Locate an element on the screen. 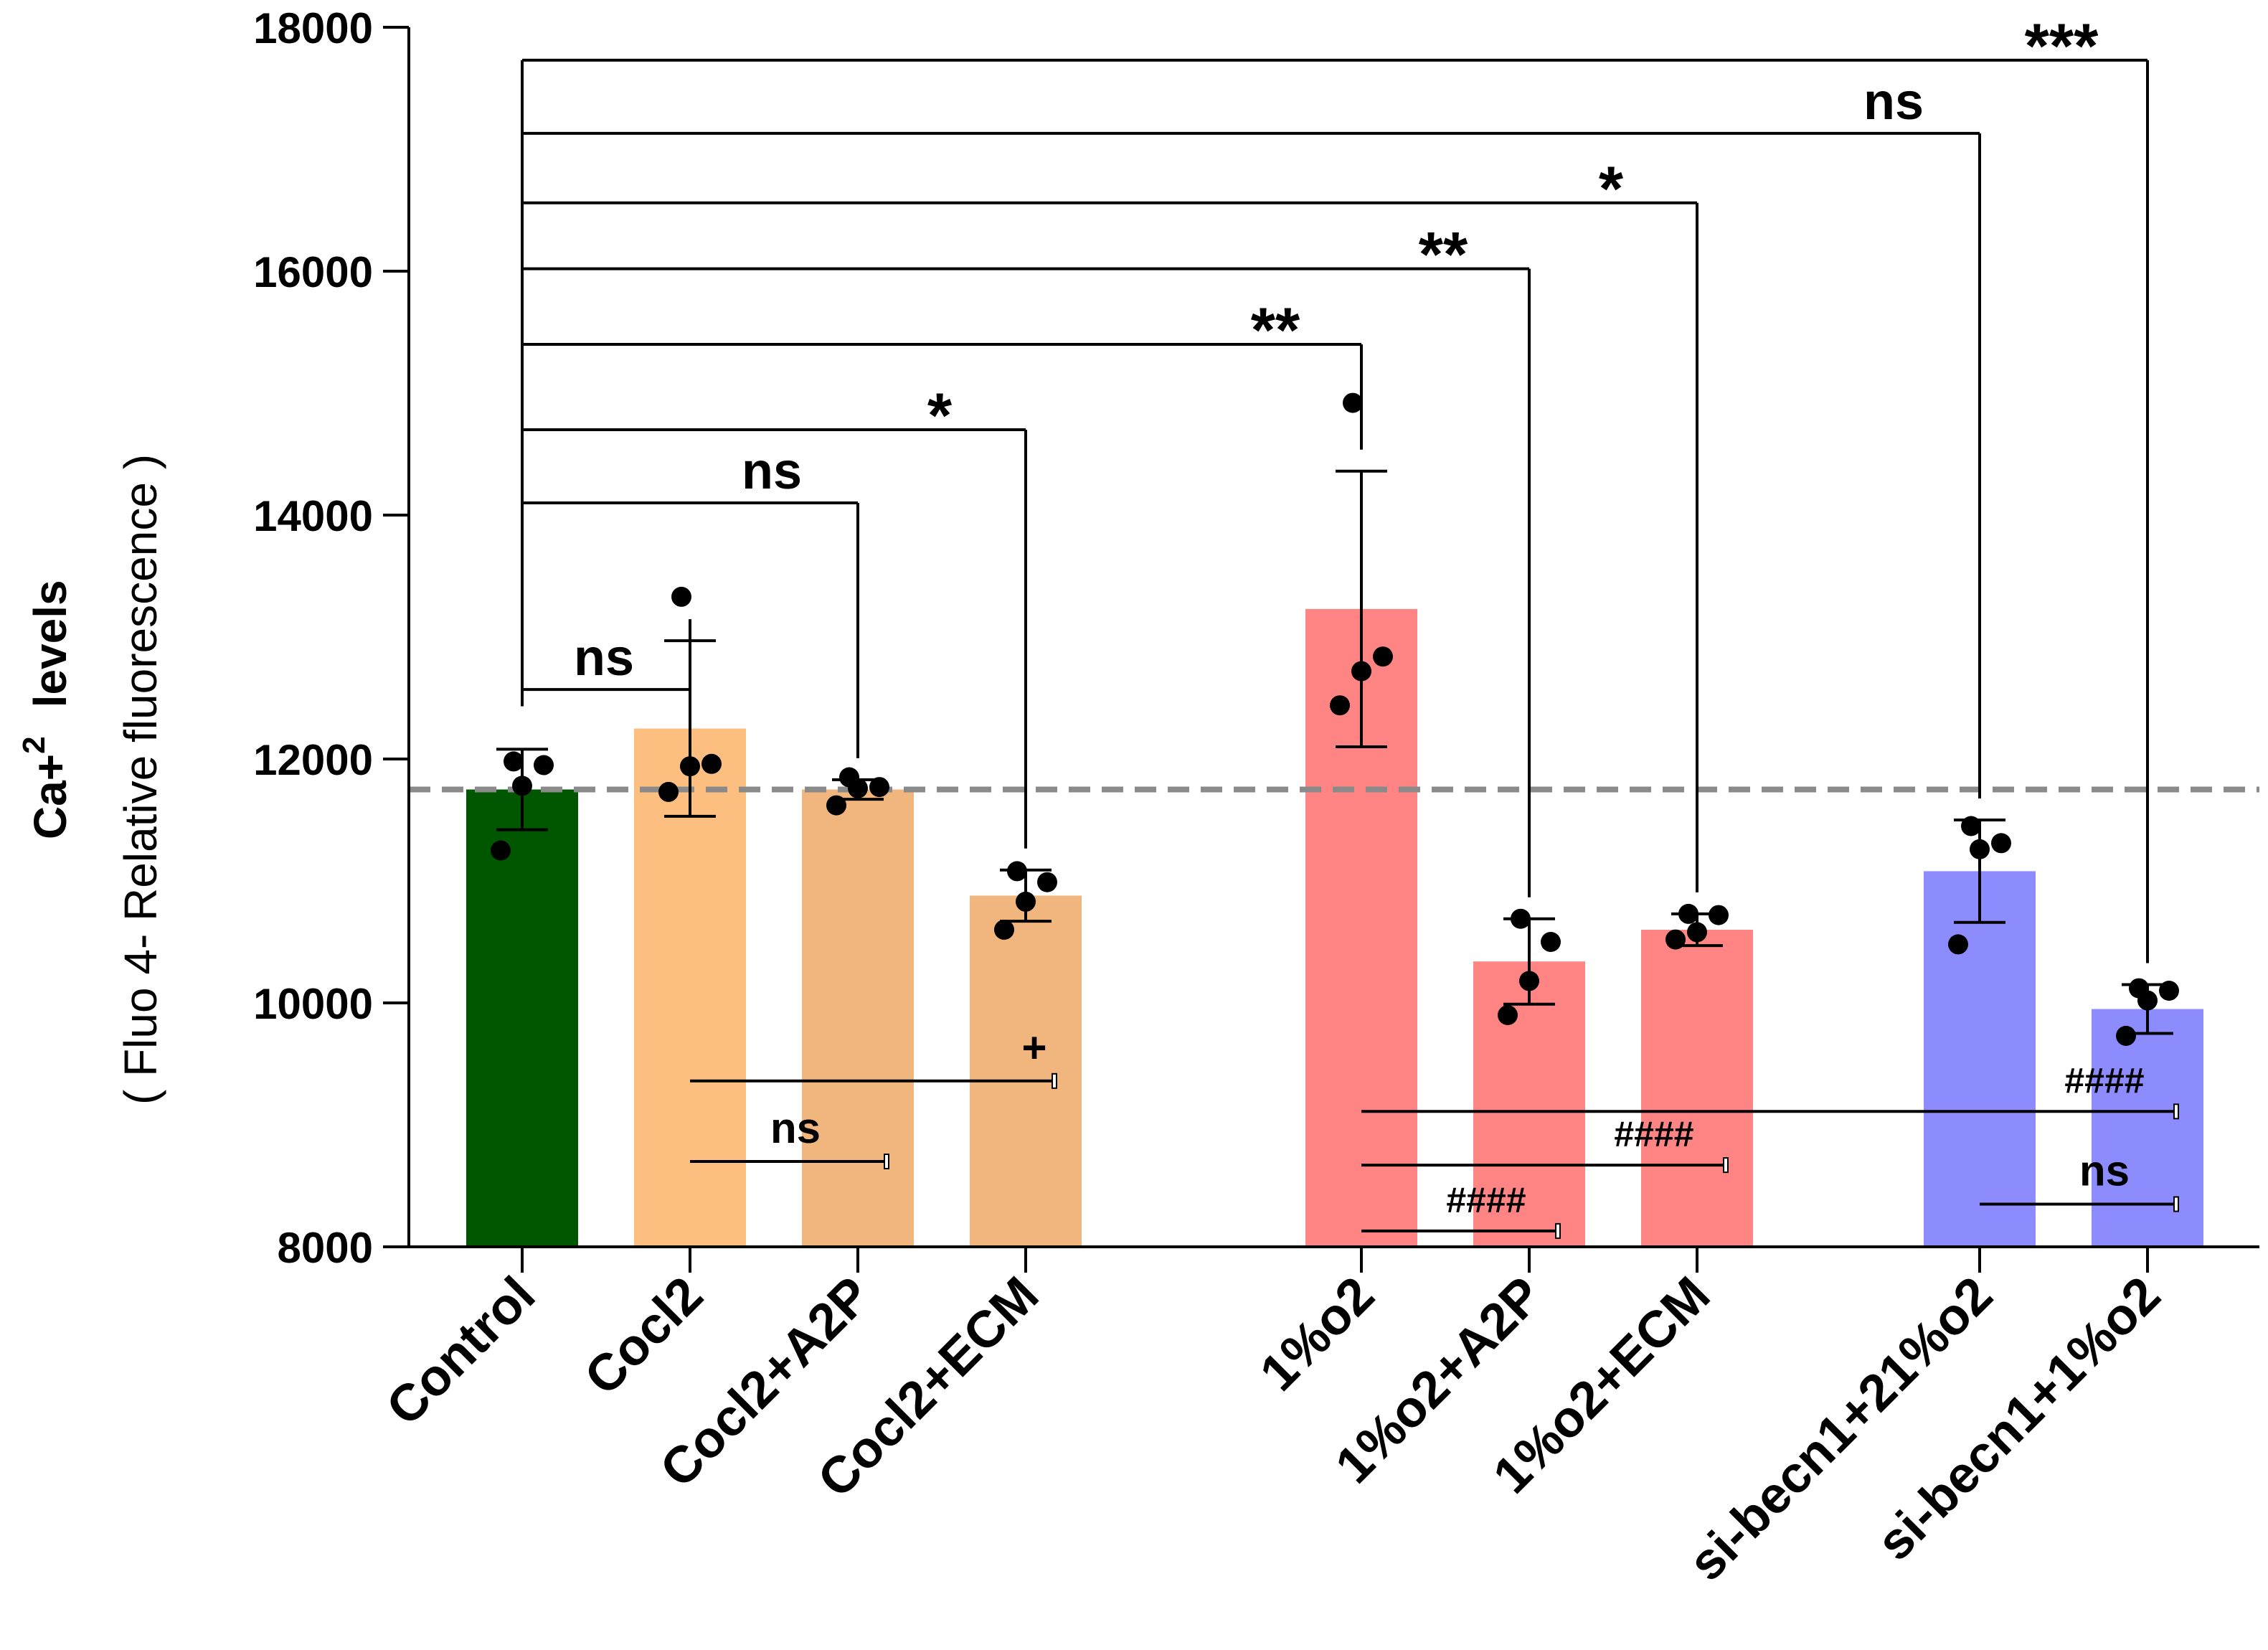  bracket-label-6: ns is located at coordinates (1893, 102).